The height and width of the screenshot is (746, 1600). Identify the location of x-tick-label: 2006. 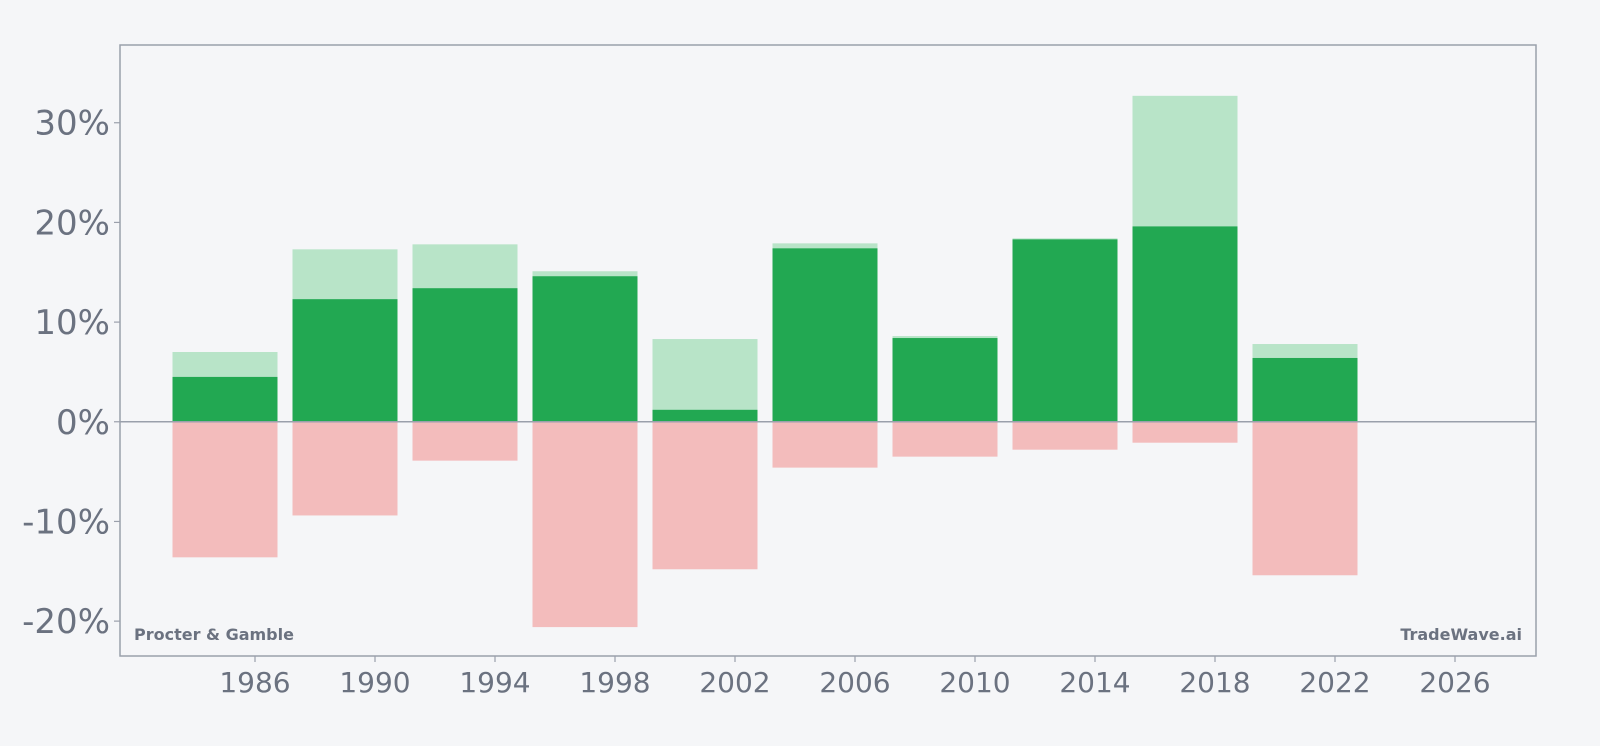
(854, 682).